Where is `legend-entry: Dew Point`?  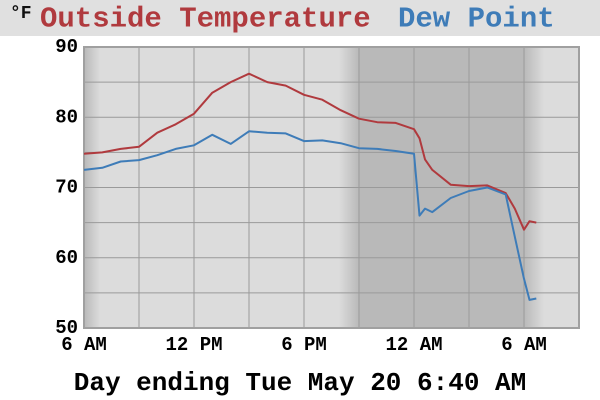 legend-entry: Dew Point is located at coordinates (476, 19).